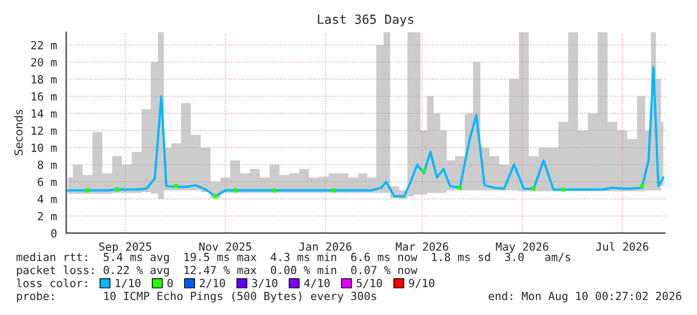 The image size is (697, 315). I want to click on y-tick-label: 14 m, so click(44, 114).